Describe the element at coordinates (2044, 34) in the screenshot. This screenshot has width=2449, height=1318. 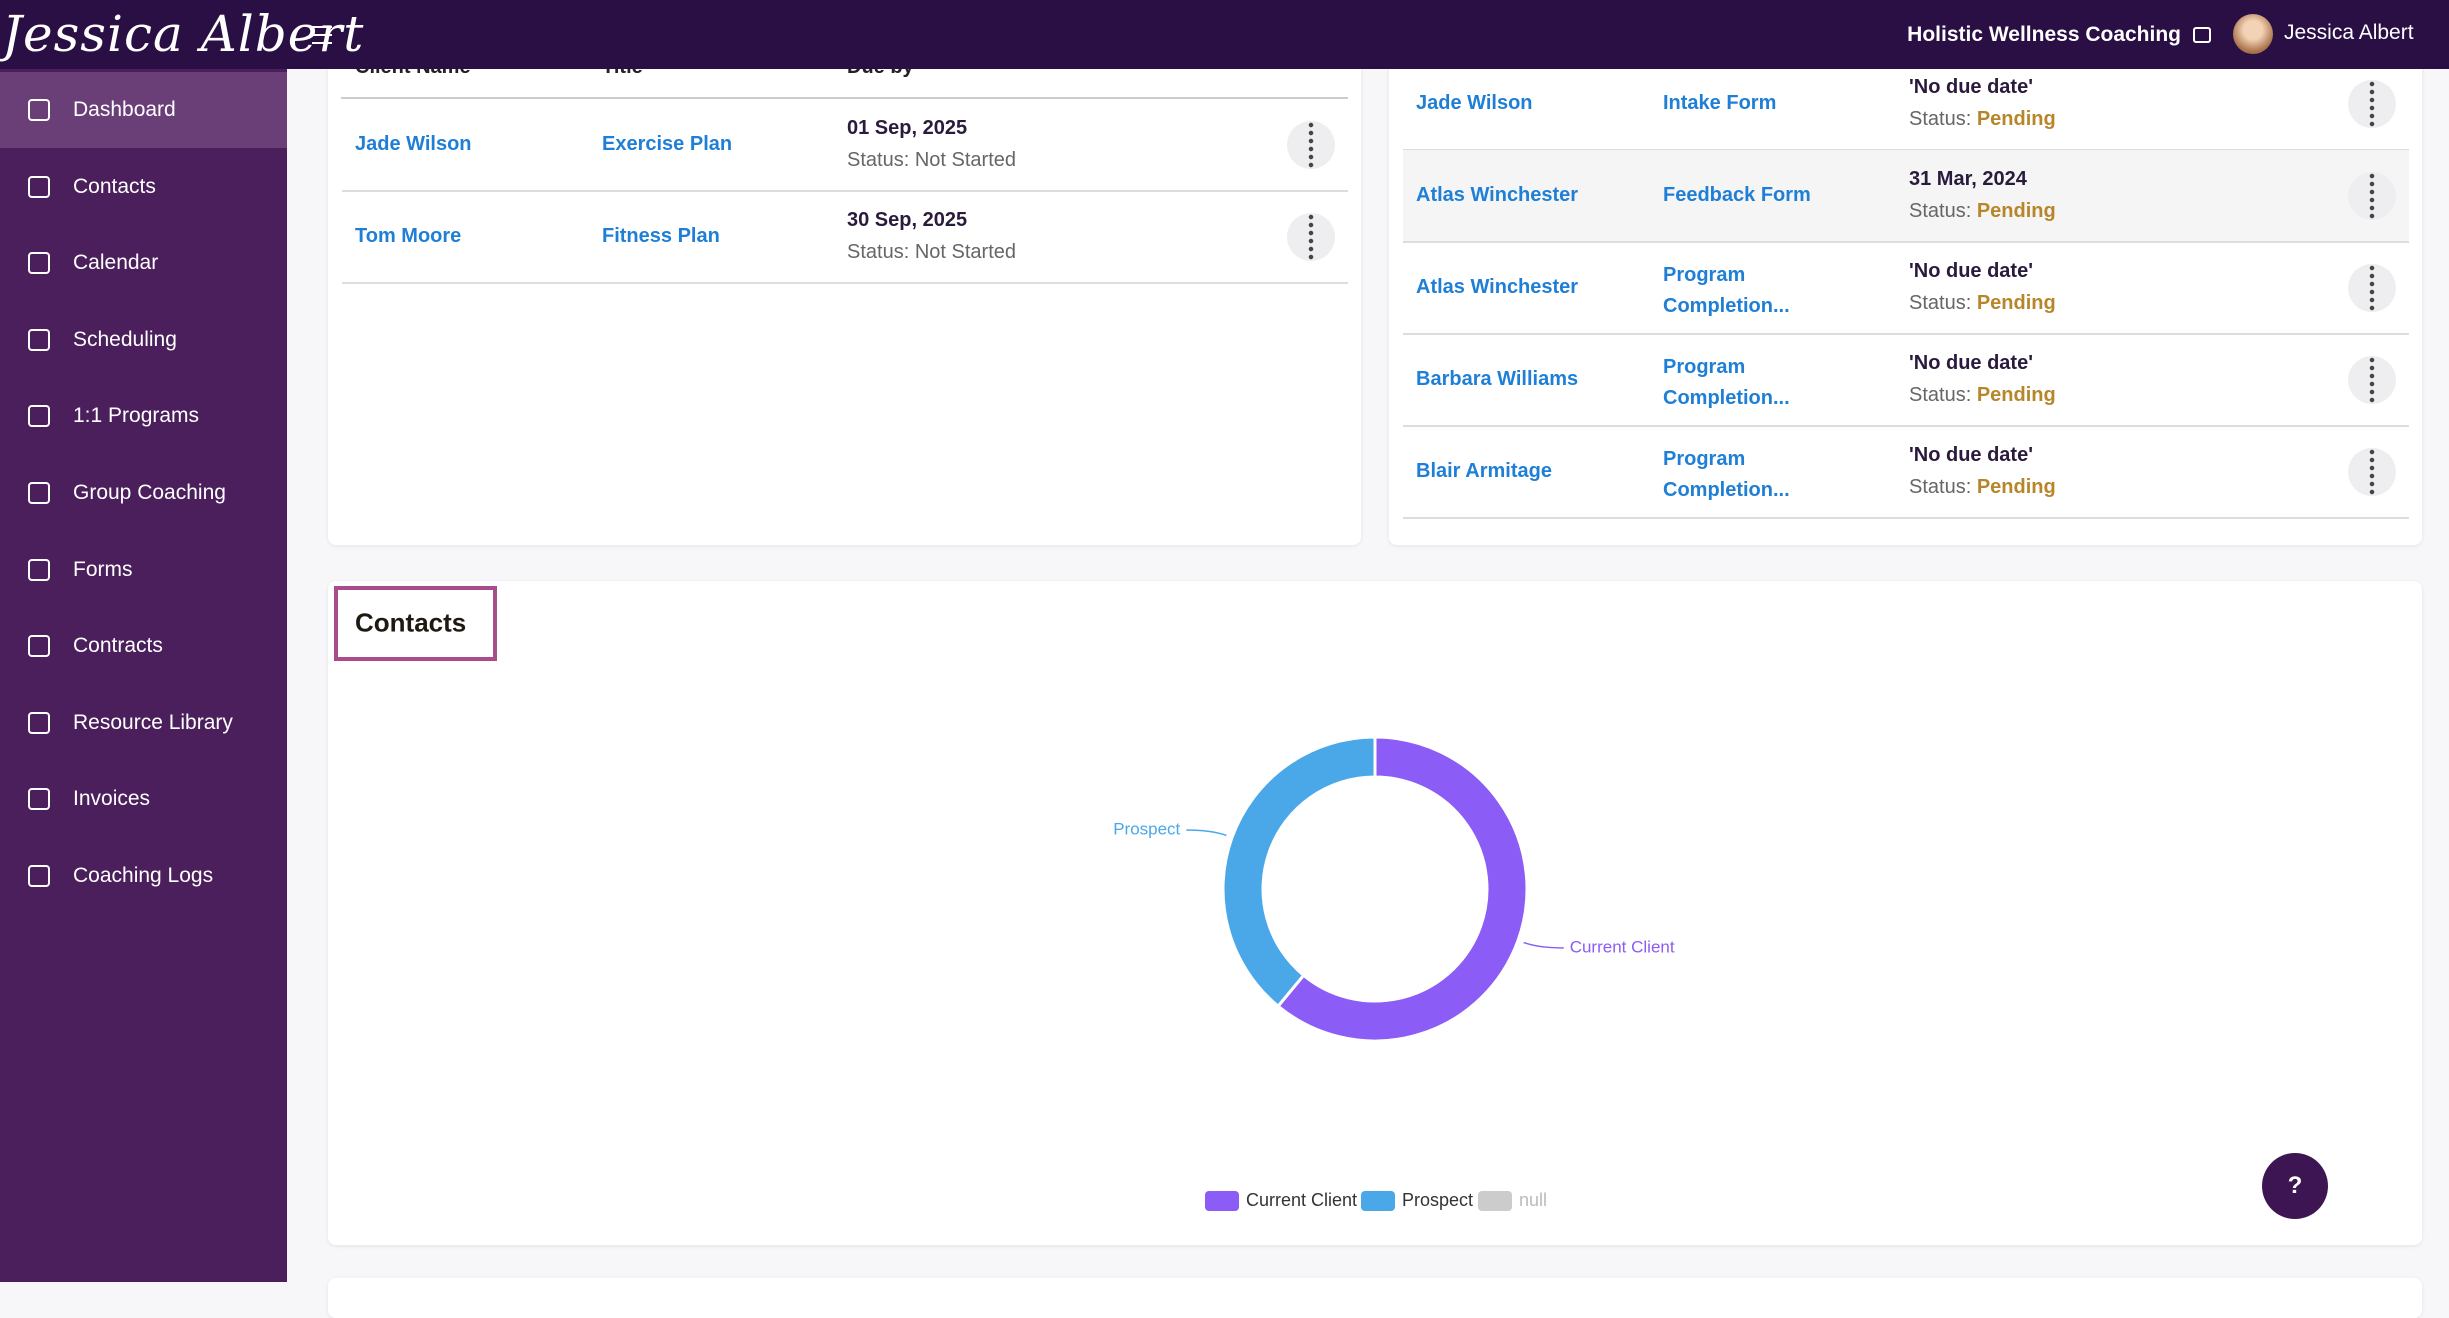
I see `business-name: Holistic Wellness Coaching` at that location.